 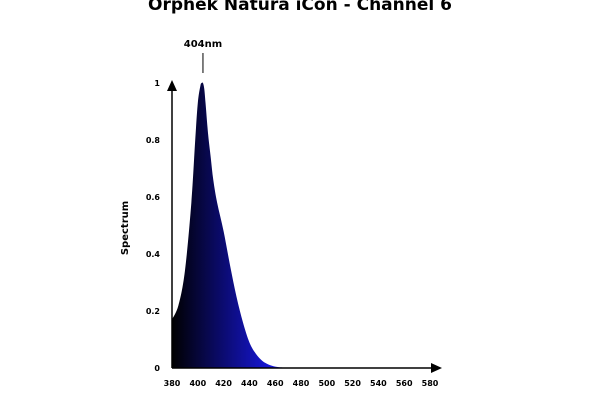 I want to click on y-tick-label: 0.8, so click(x=153, y=140).